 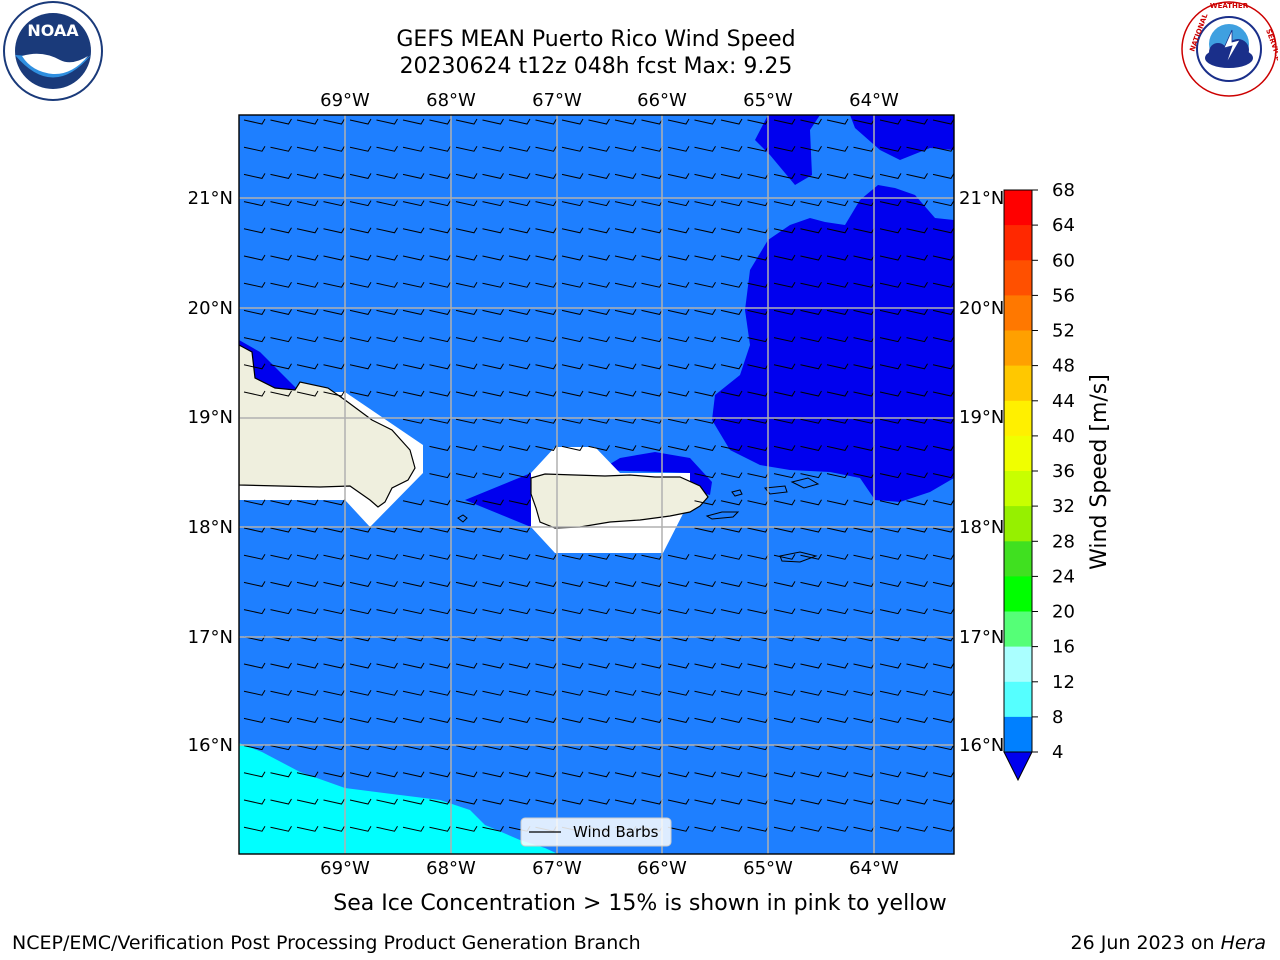 I want to click on noaa-logo: NOAA, so click(x=53, y=51).